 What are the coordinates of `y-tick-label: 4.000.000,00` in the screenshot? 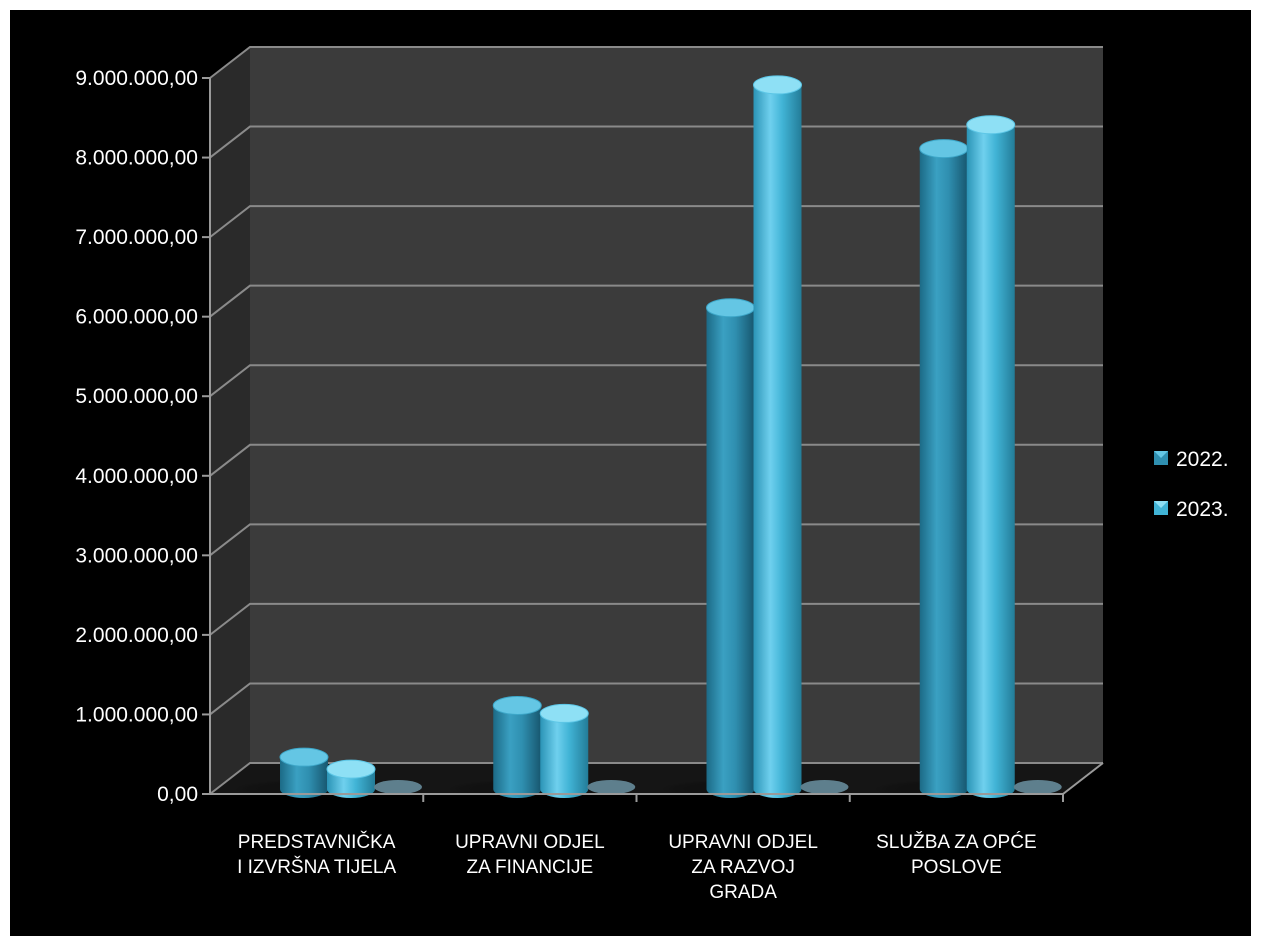 It's located at (136, 476).